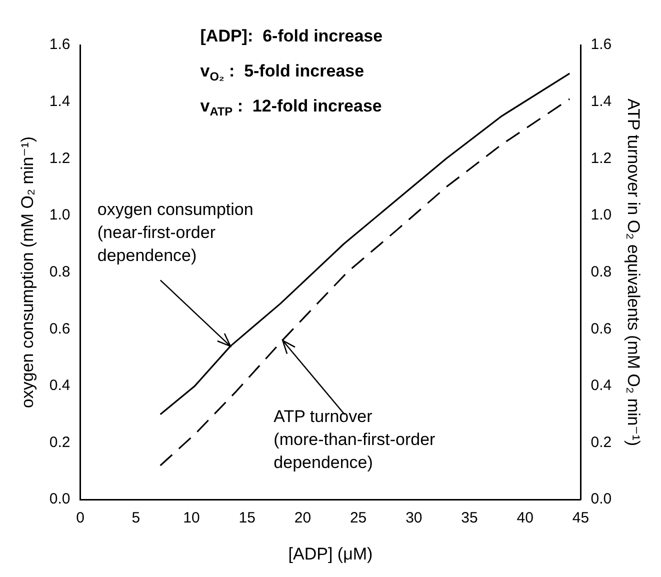 The height and width of the screenshot is (577, 661). What do you see at coordinates (358, 518) in the screenshot?
I see `x-tick-label: 25` at bounding box center [358, 518].